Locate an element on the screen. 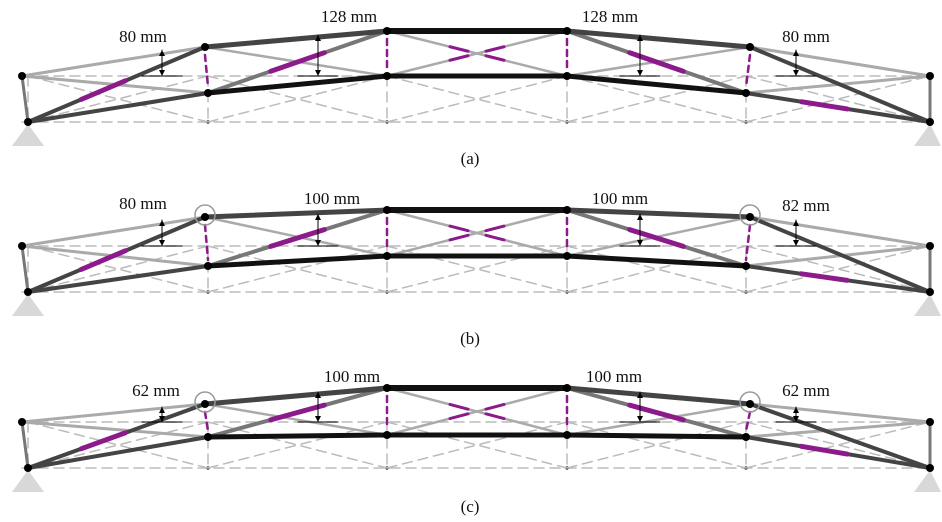  panel-caption: (c) is located at coordinates (470, 506).